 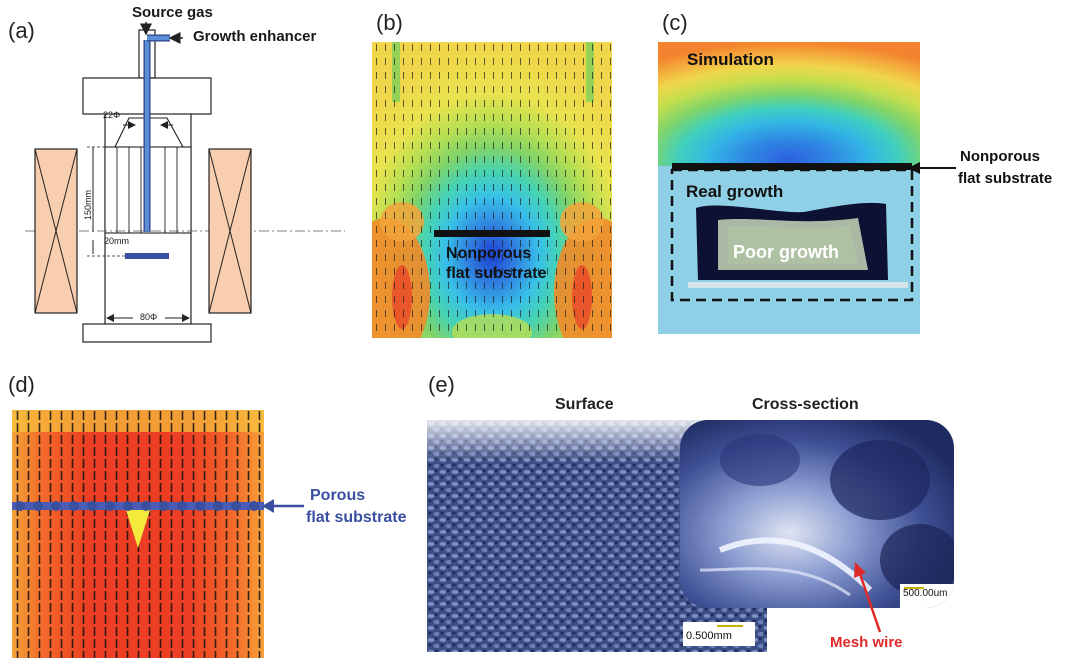 What do you see at coordinates (21, 30) in the screenshot?
I see `panel-label-a: (a)` at bounding box center [21, 30].